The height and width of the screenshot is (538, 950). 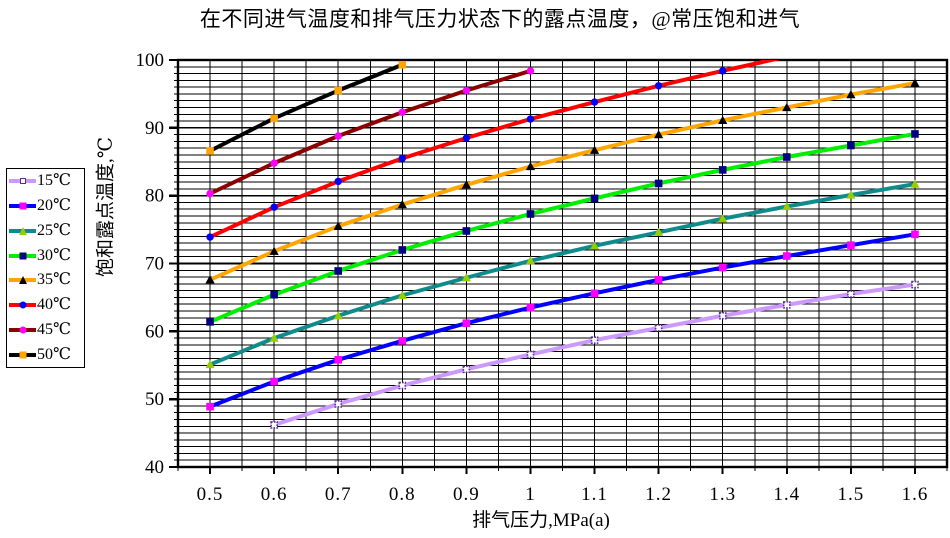 I want to click on legend-label: 20℃, so click(x=54, y=206).